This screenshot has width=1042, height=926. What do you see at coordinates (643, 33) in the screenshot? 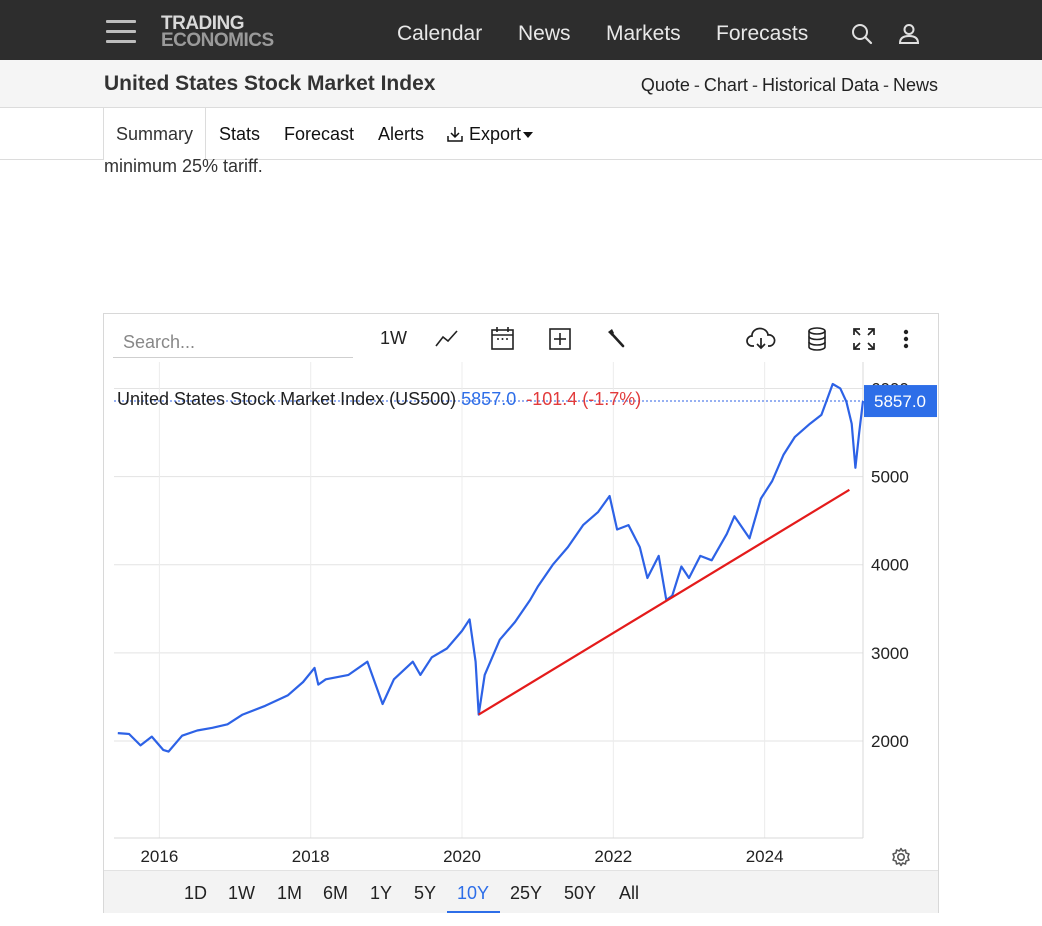
I see `nav-markets: Markets` at bounding box center [643, 33].